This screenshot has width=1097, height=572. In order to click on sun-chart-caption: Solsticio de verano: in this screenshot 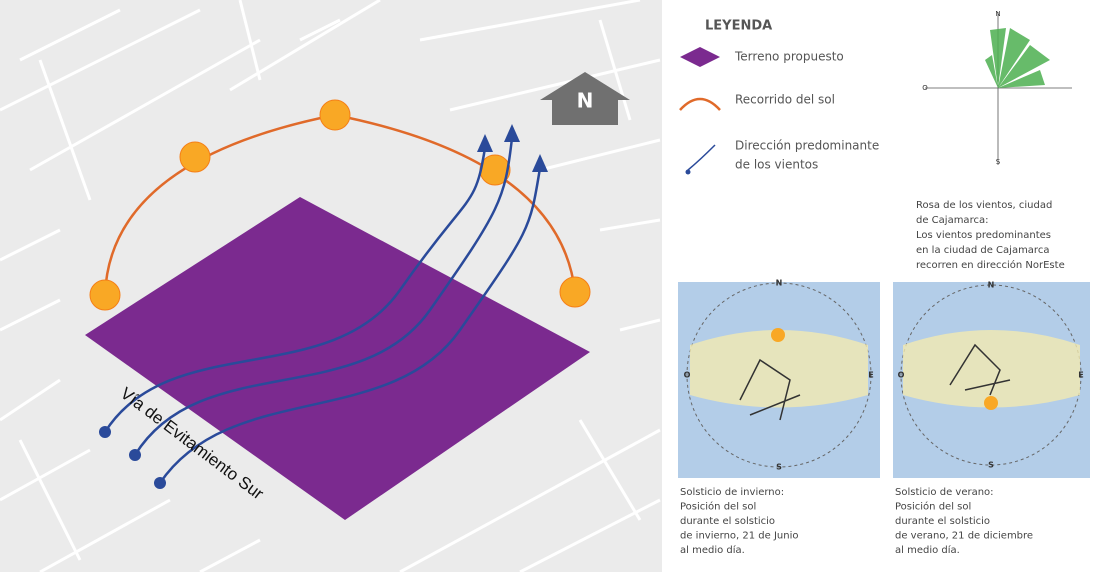, I will do `click(944, 492)`.